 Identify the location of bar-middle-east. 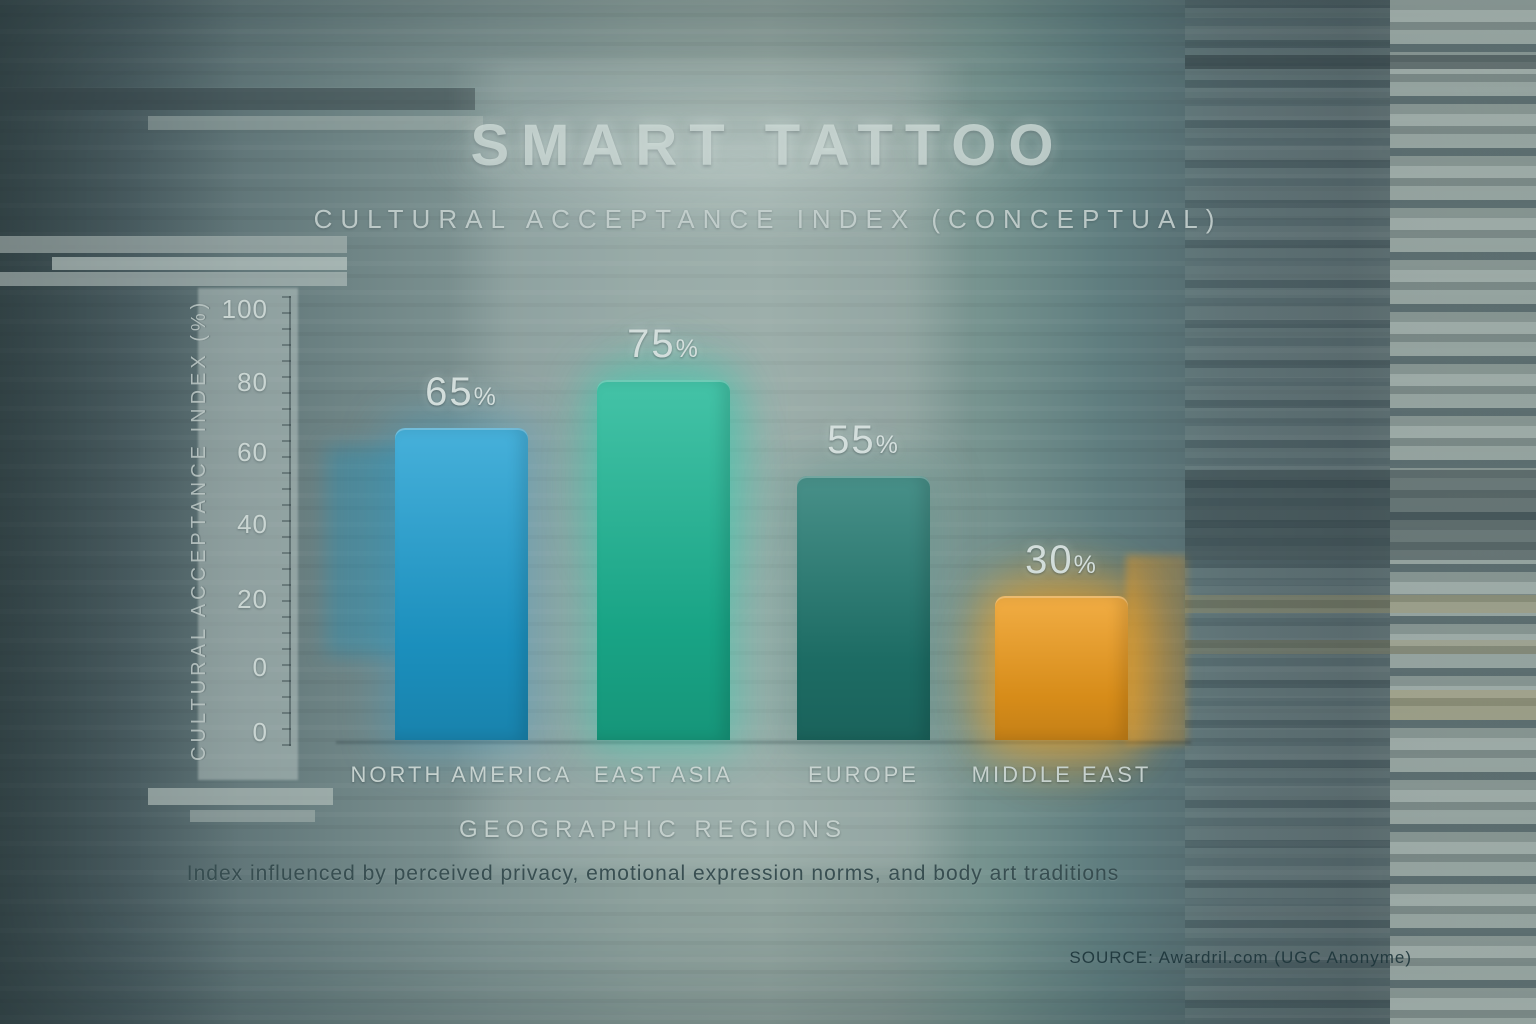
(1061, 668).